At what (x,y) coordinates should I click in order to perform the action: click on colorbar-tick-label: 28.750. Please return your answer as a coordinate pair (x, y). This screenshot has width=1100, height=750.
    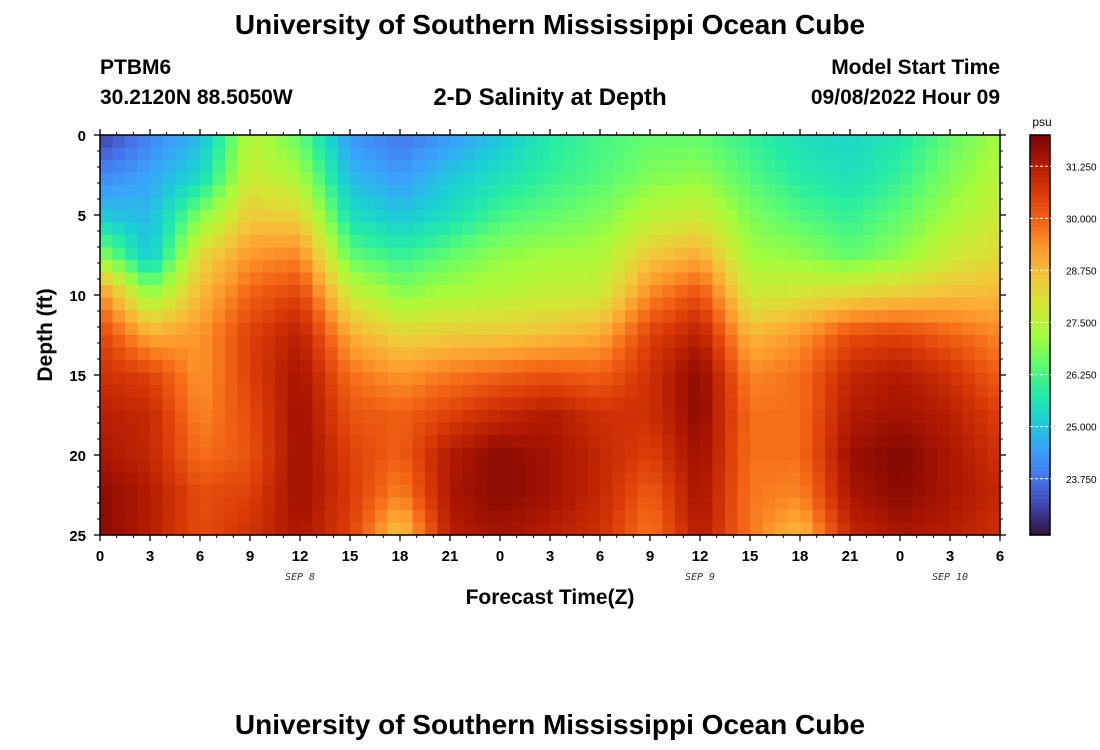
    Looking at the image, I should click on (1081, 271).